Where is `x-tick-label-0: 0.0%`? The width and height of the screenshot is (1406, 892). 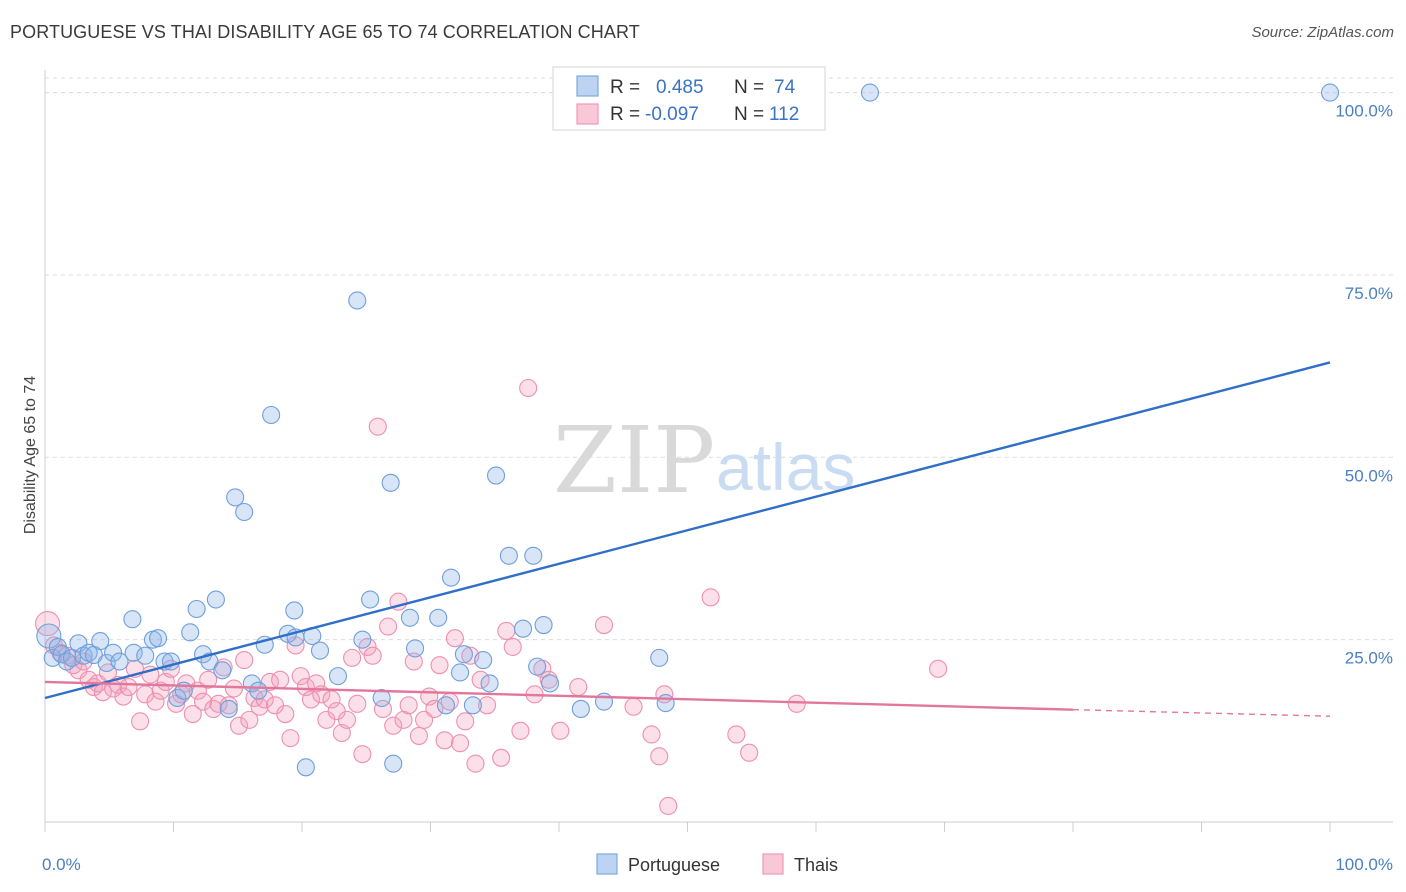
x-tick-label-0: 0.0% is located at coordinates (61, 864).